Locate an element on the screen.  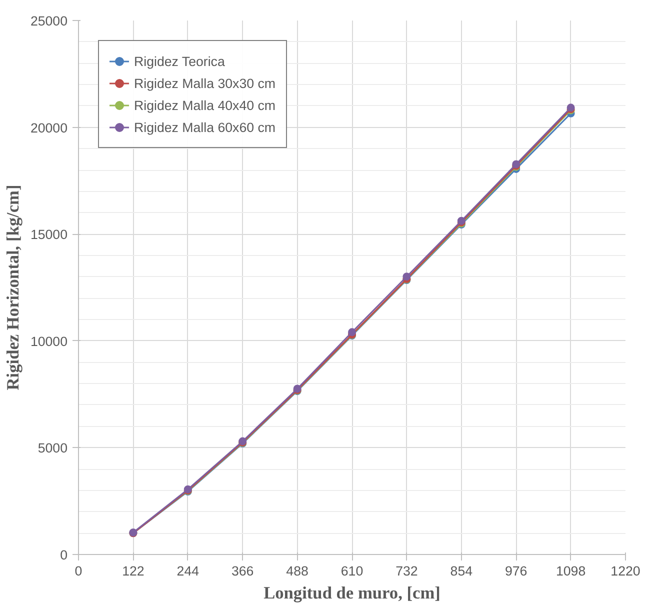
y-tick-label: 20000 is located at coordinates (49, 128).